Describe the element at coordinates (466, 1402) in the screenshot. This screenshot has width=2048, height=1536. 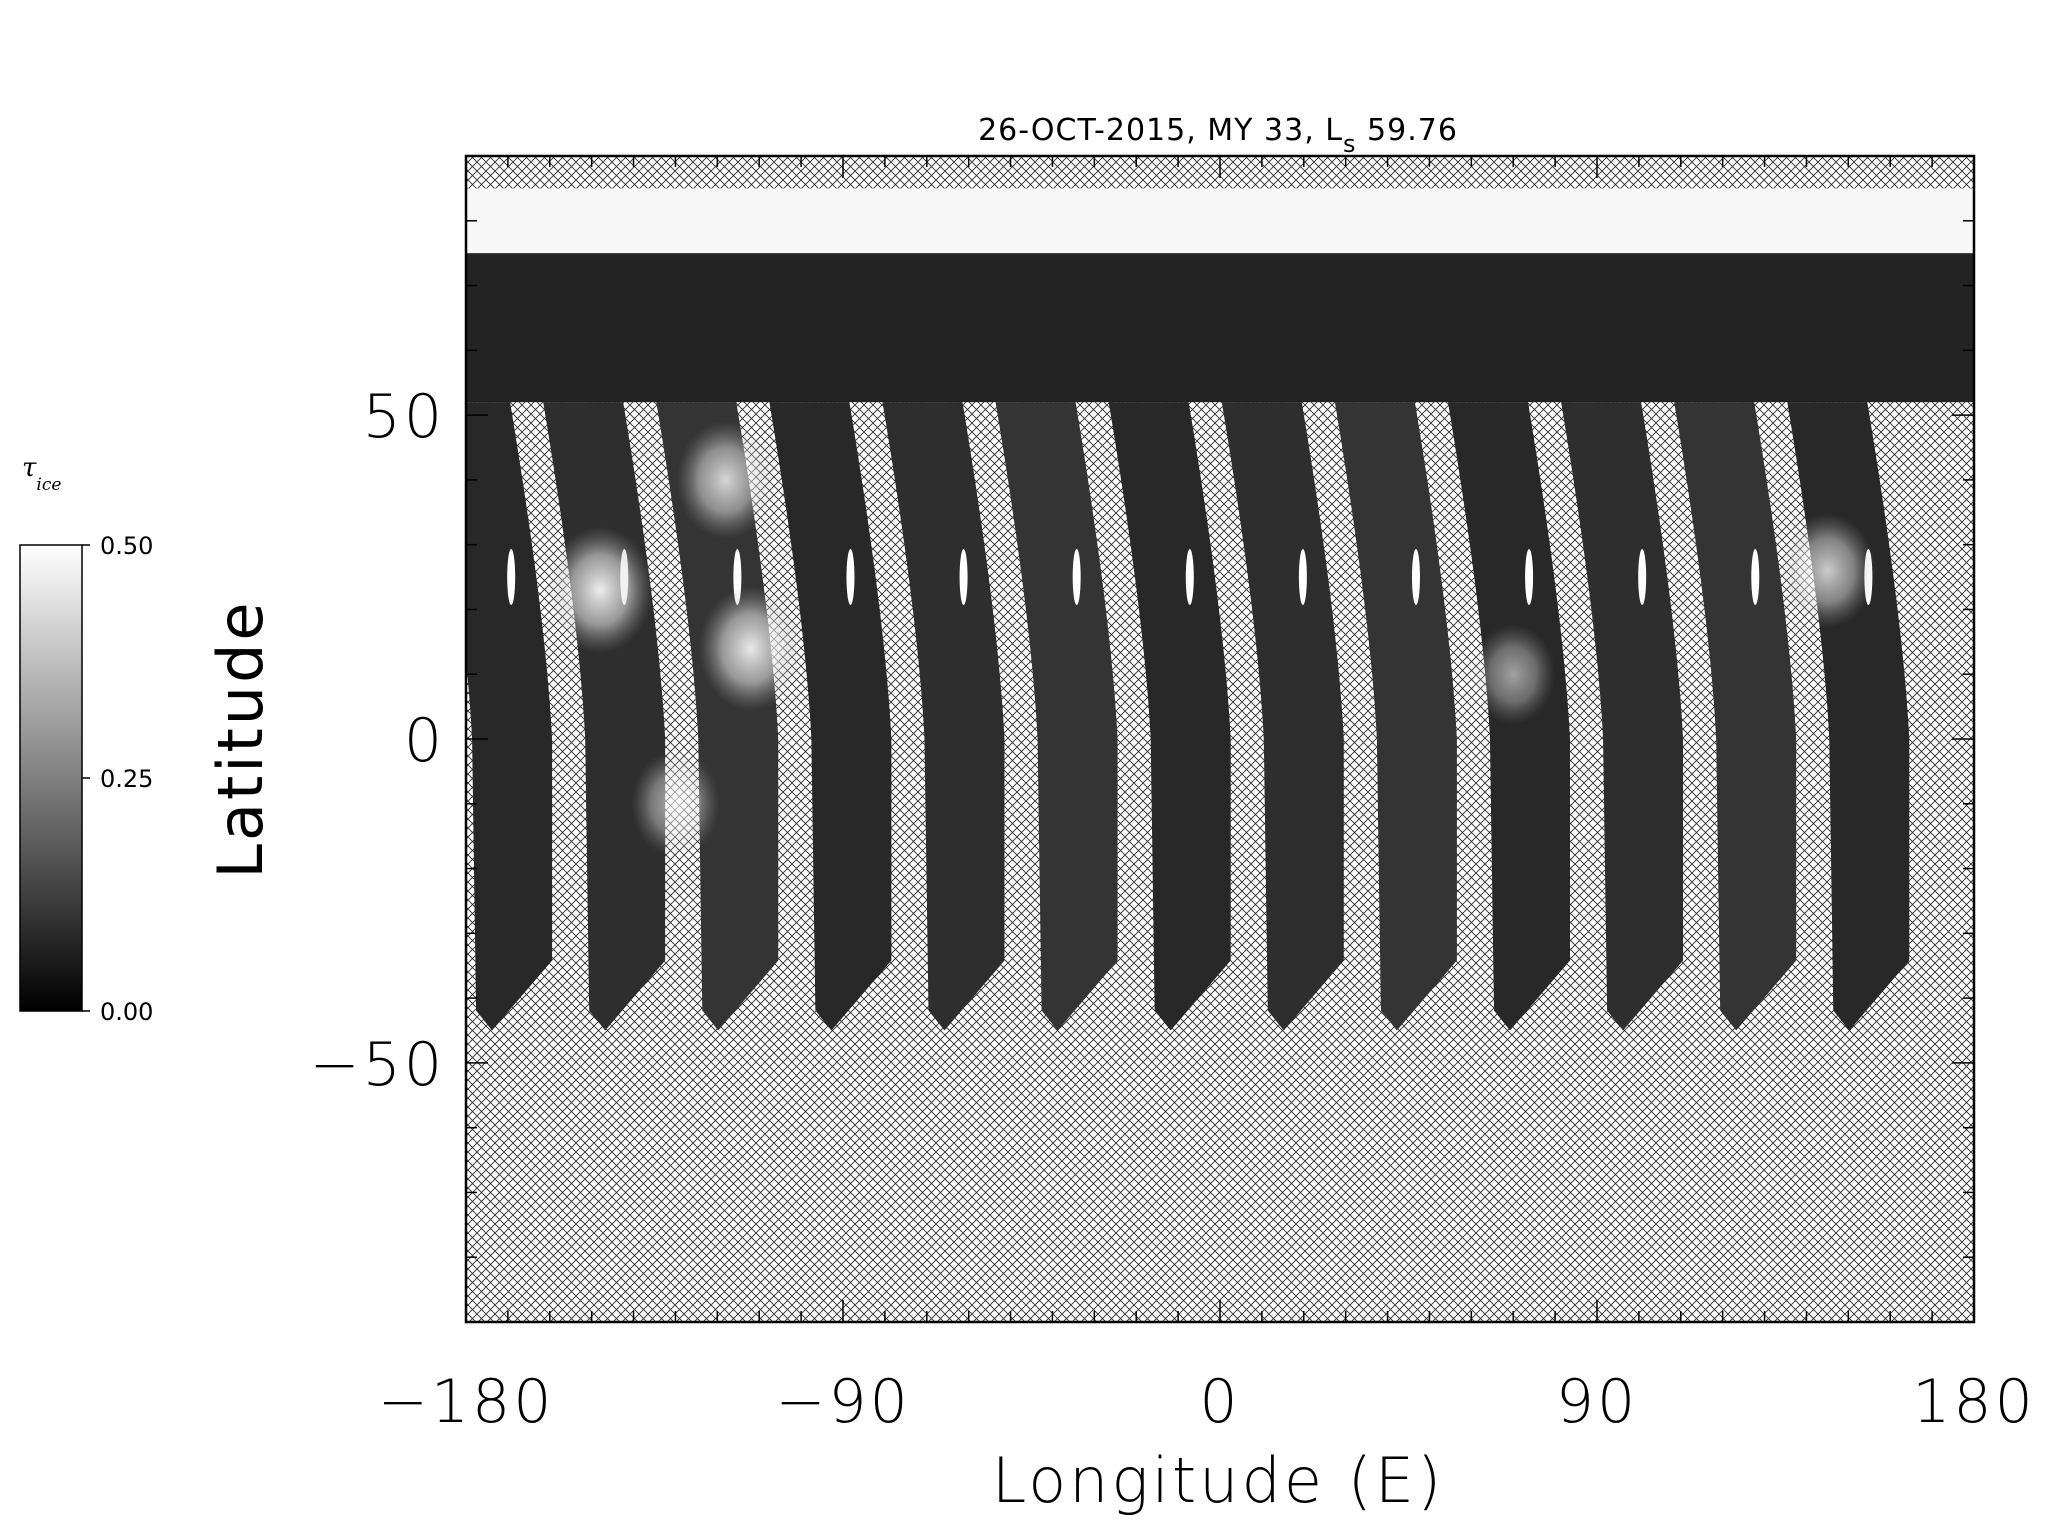
I see `x-tick-label: −180` at that location.